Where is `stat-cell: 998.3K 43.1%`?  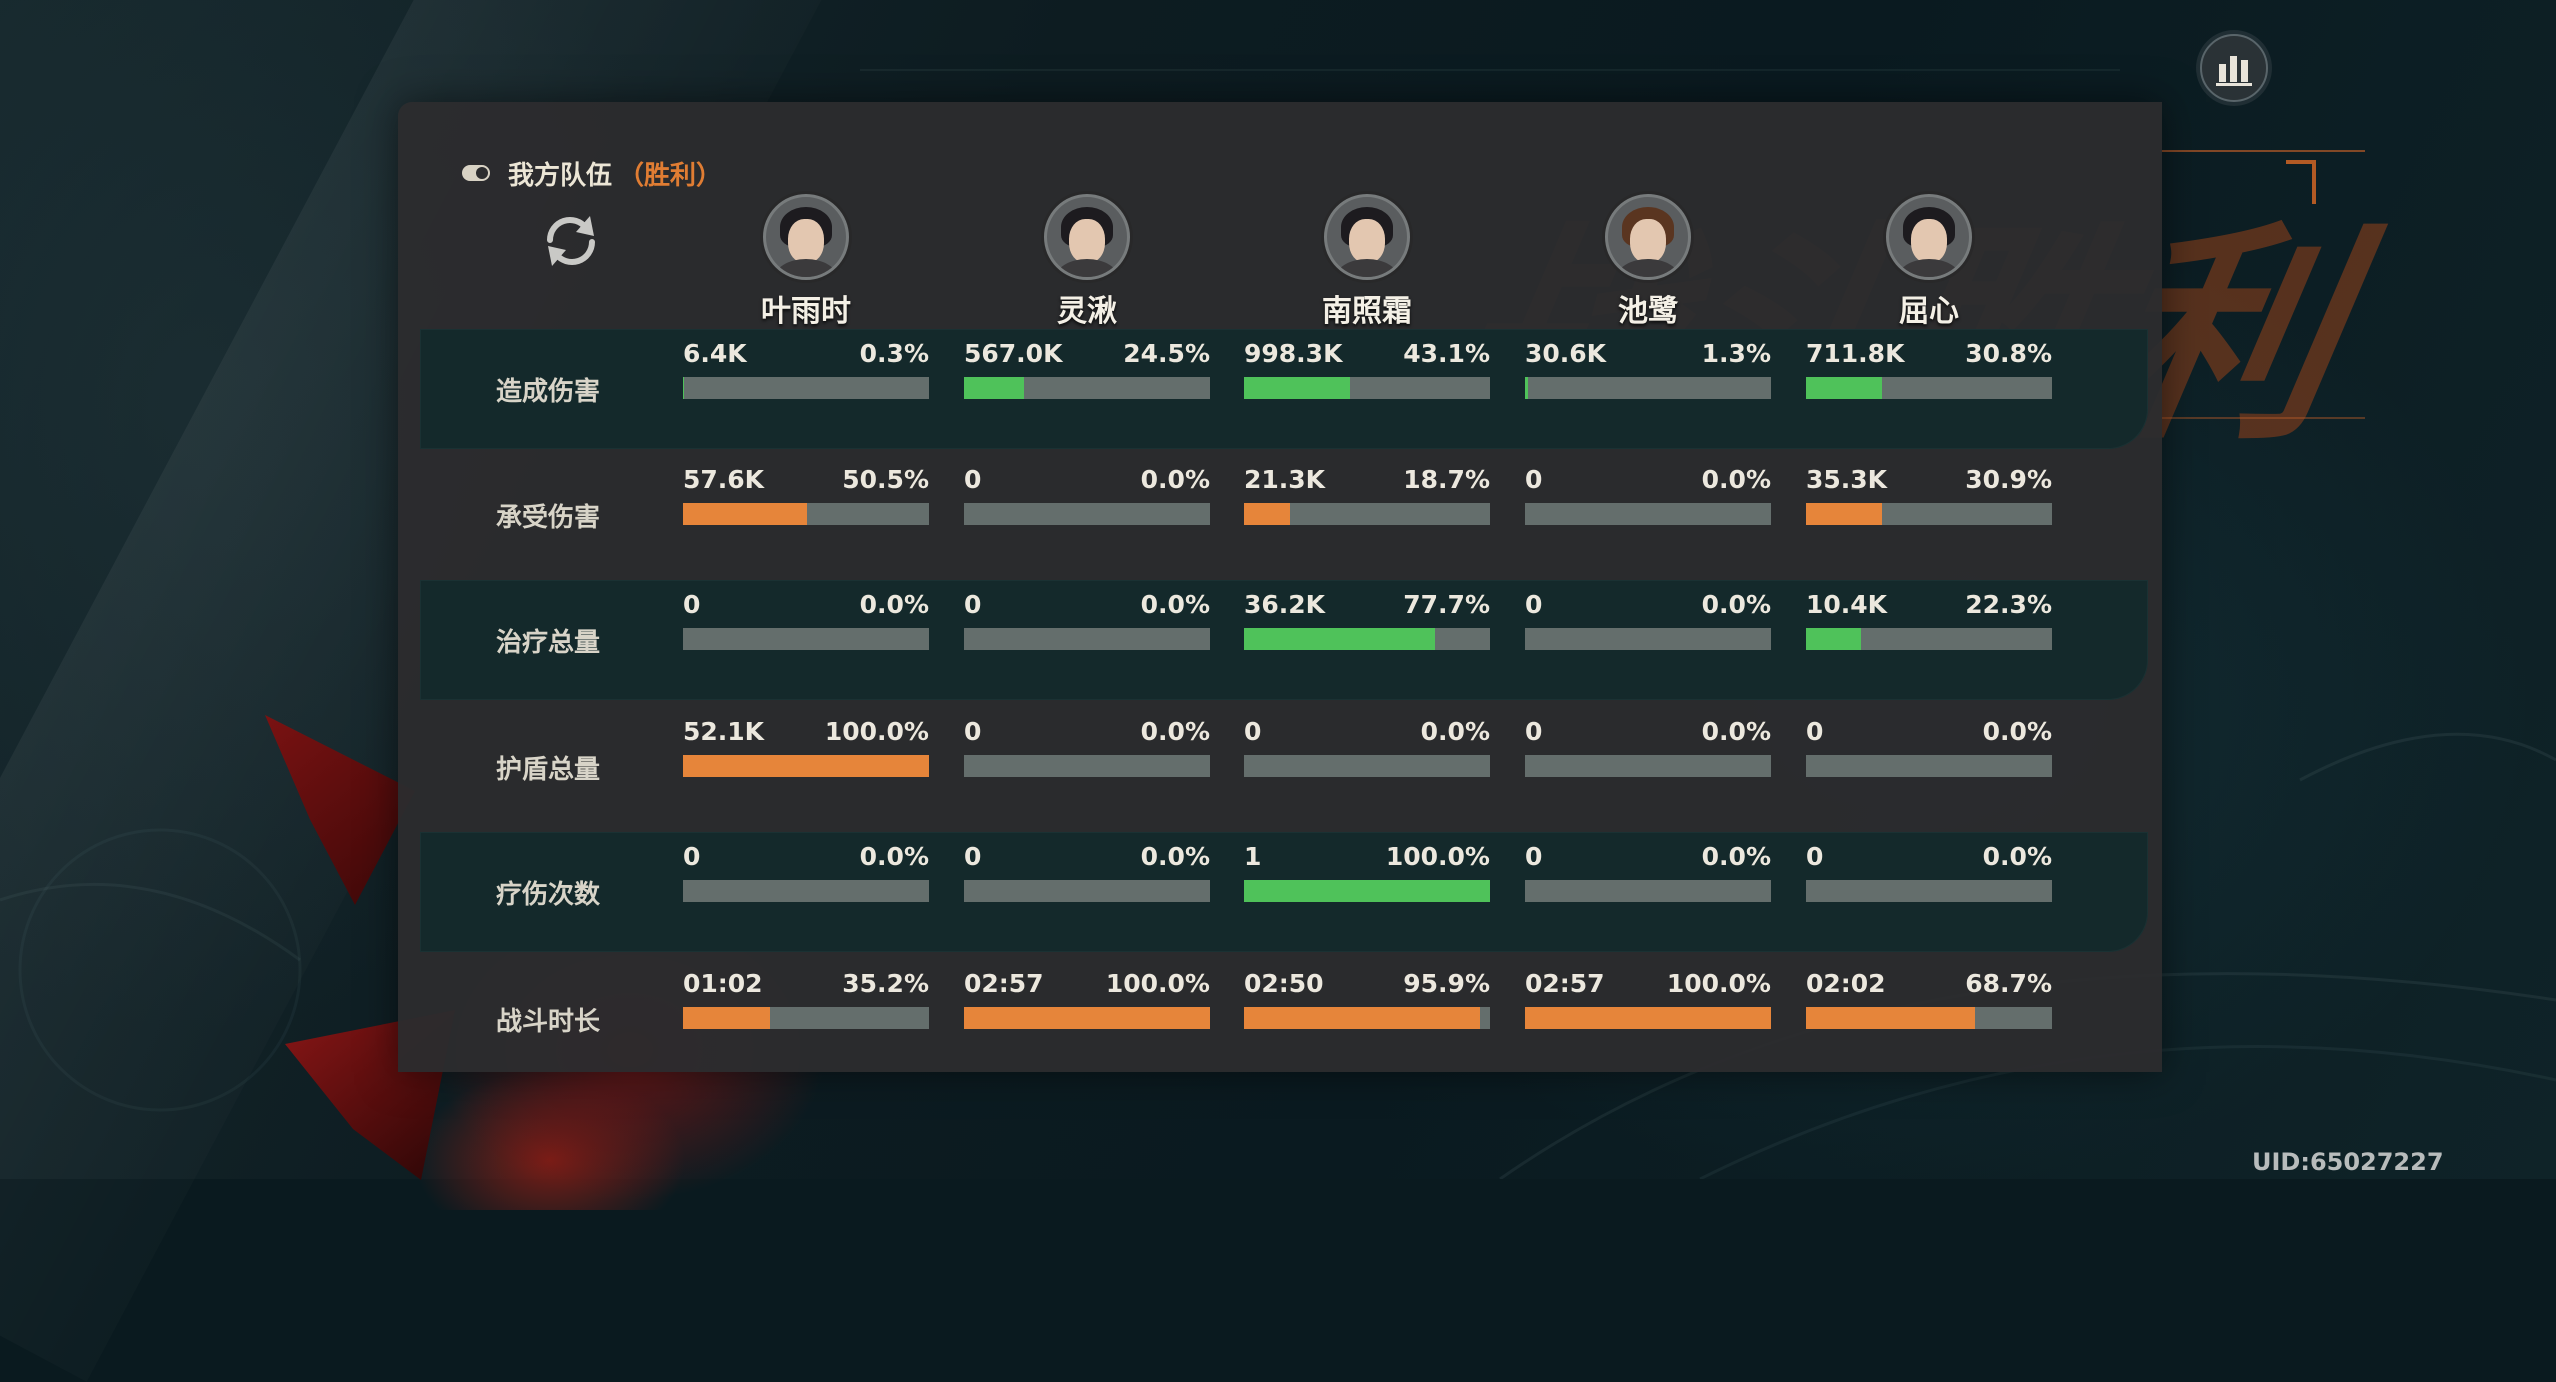 stat-cell: 998.3K 43.1% is located at coordinates (1367, 369).